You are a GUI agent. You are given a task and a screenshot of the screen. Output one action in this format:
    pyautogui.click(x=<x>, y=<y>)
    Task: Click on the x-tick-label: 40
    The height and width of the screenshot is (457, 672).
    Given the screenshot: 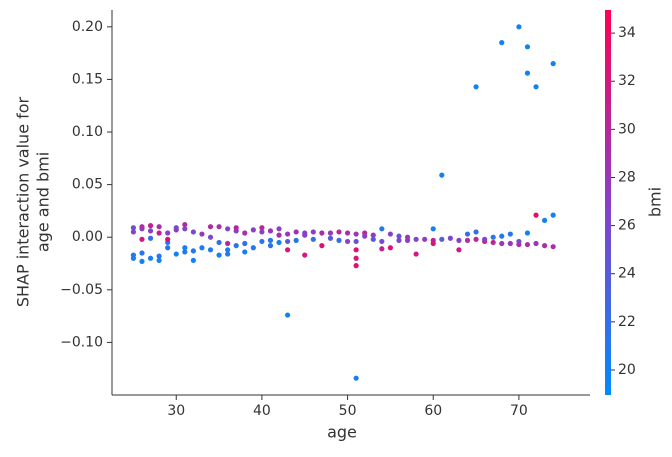 What is the action you would take?
    pyautogui.click(x=262, y=411)
    